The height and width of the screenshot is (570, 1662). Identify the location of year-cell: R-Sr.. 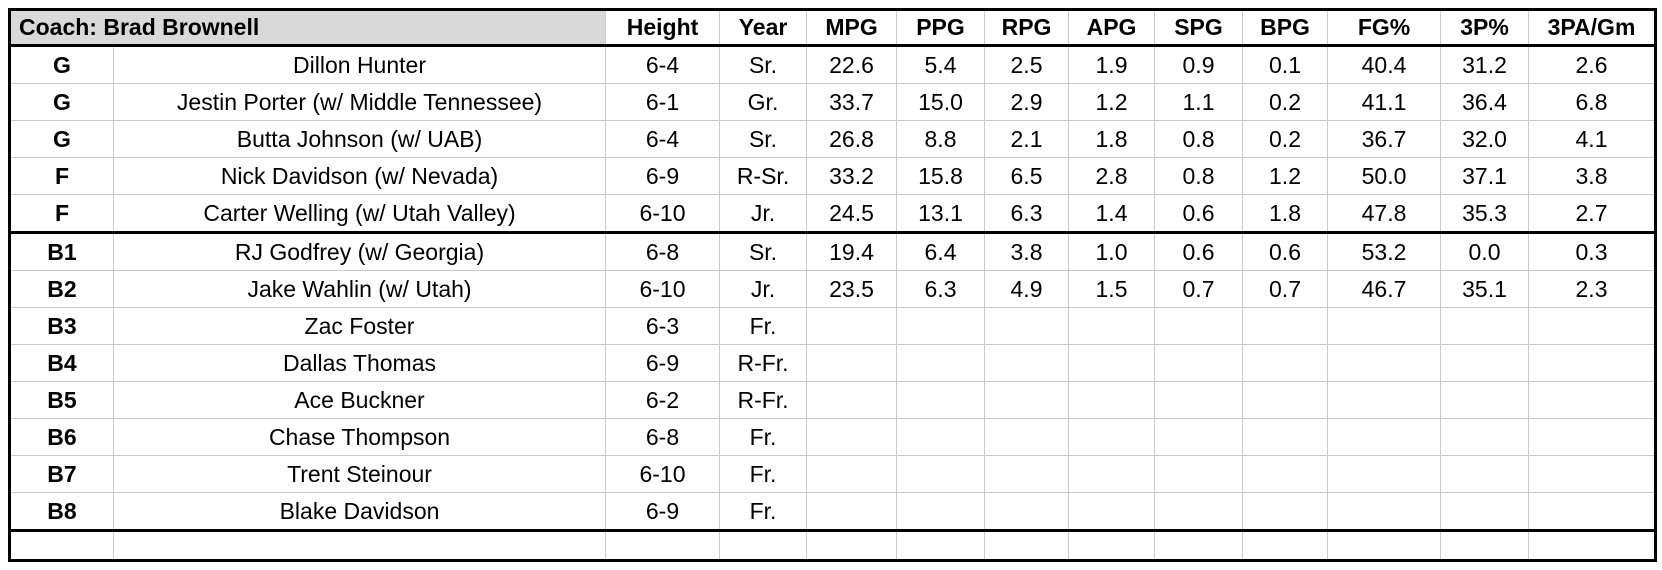
(763, 176).